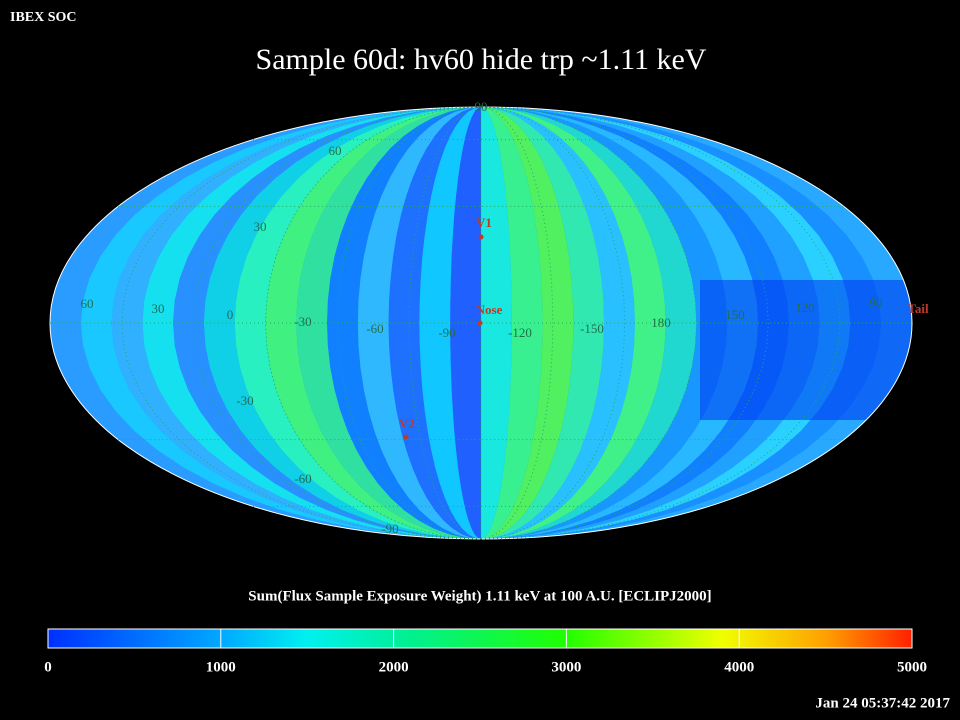  I want to click on longitude-label: -120, so click(520, 332).